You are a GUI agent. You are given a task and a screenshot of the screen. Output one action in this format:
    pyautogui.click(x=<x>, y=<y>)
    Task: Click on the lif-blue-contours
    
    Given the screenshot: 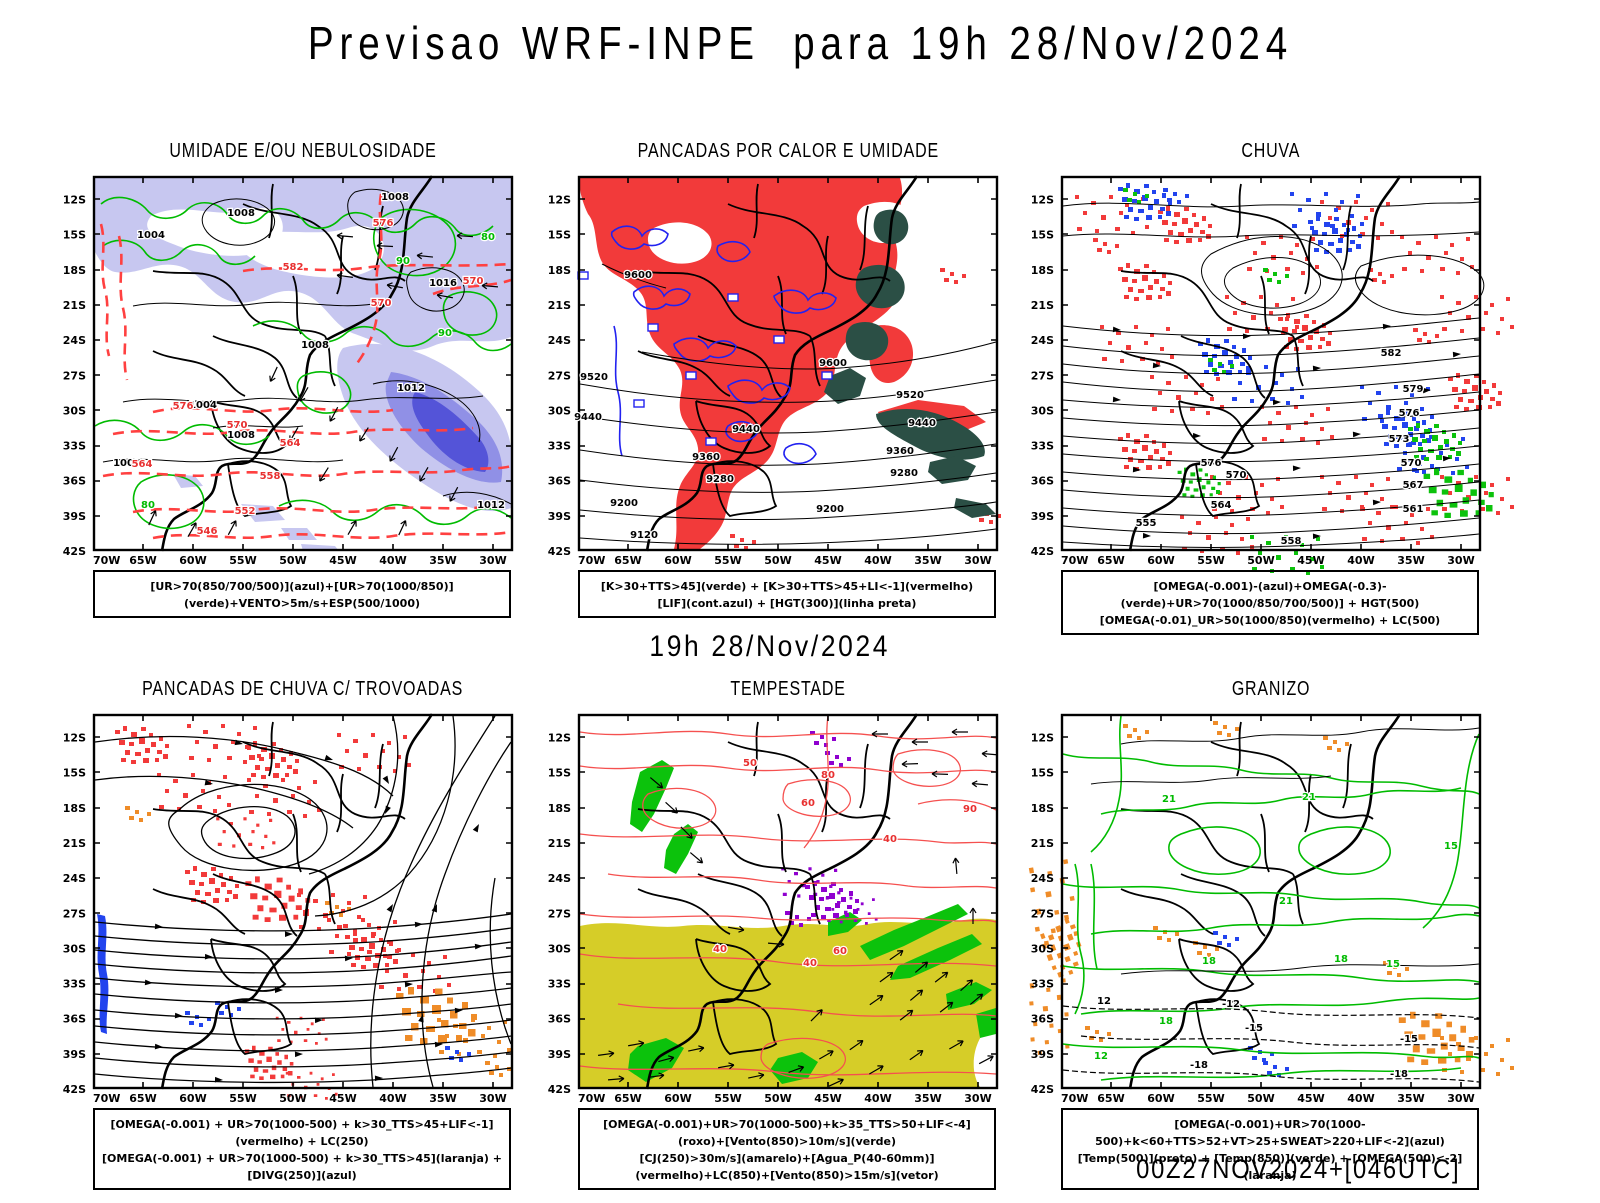 What is the action you would take?
    pyautogui.click(x=707, y=345)
    